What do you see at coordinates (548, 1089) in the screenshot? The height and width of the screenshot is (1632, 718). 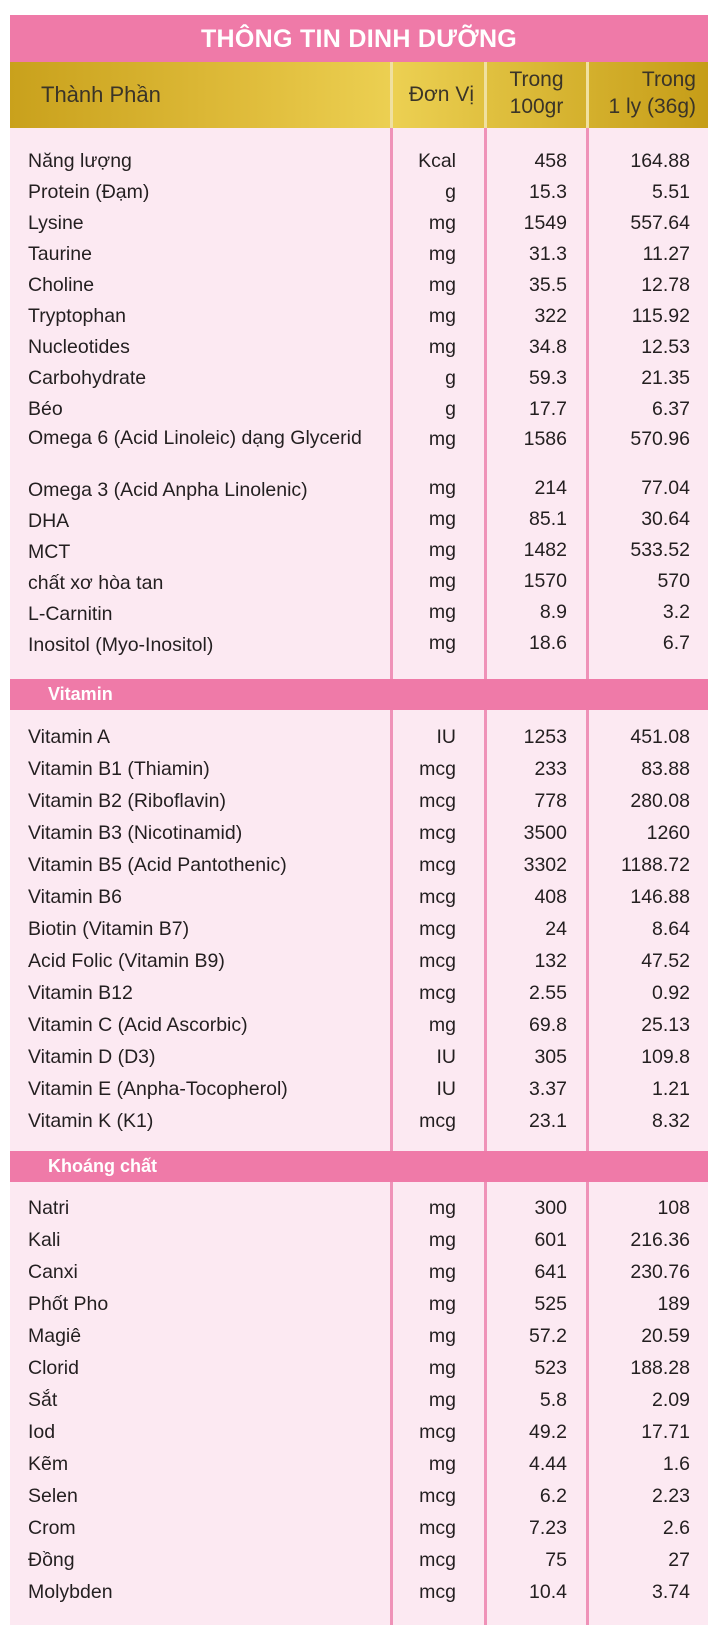 I see `per-100g-value: 3.37` at bounding box center [548, 1089].